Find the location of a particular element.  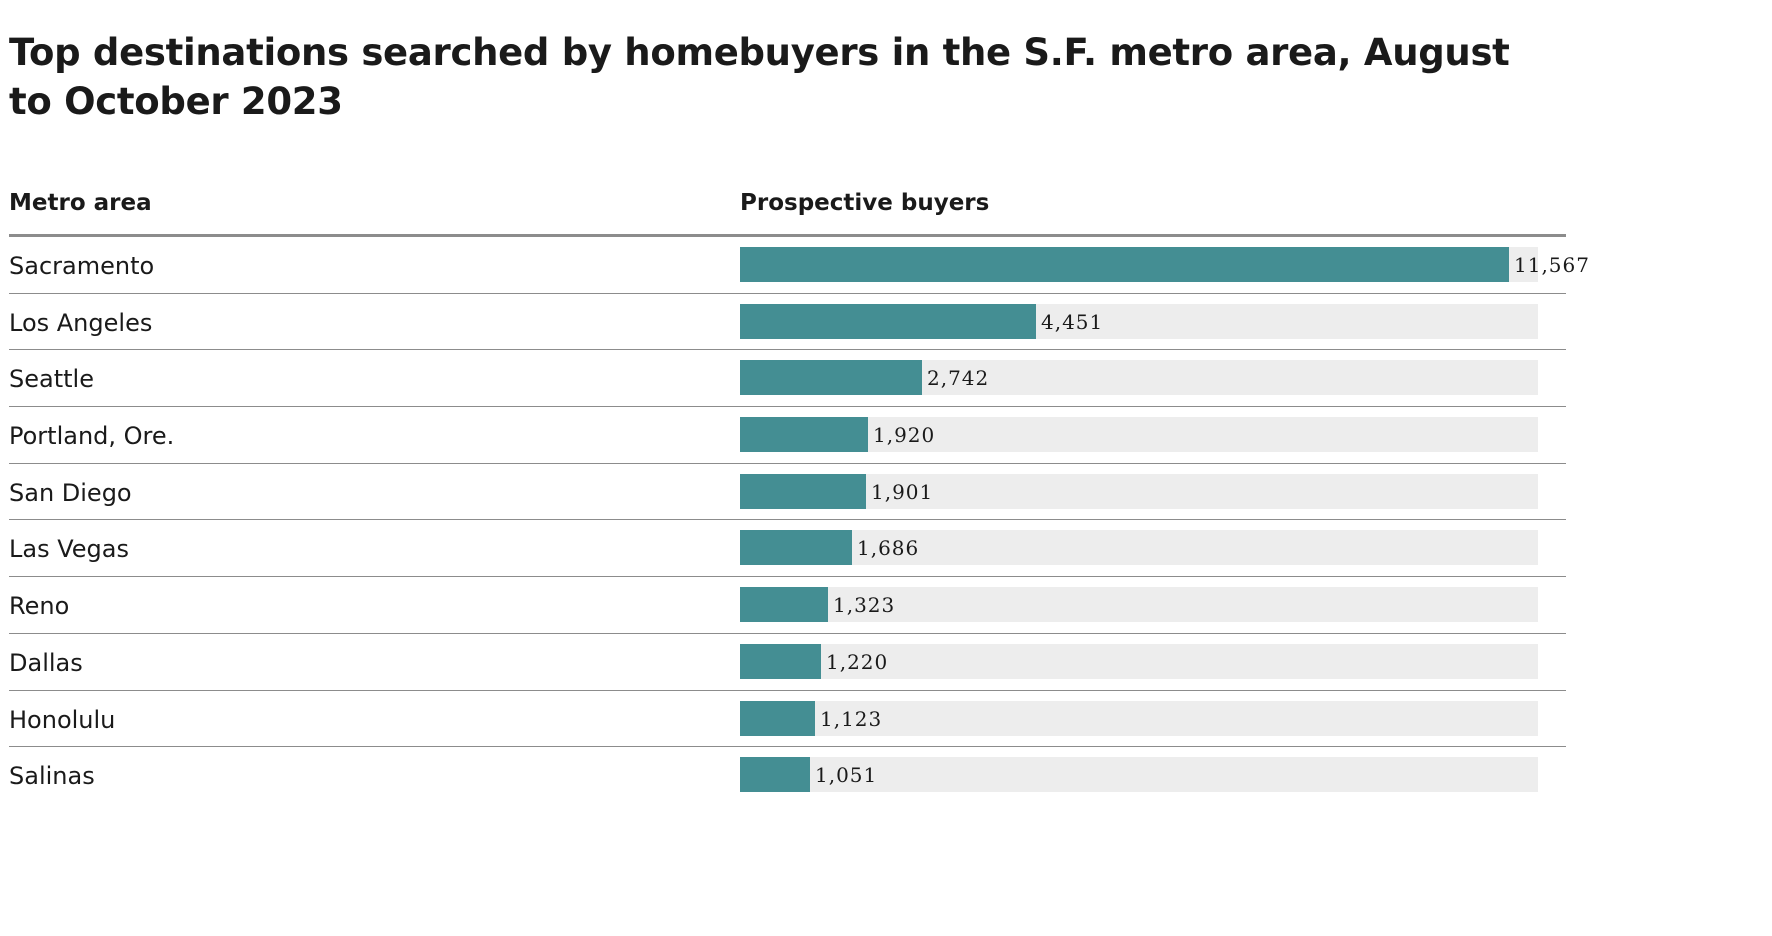

bar-salinas is located at coordinates (775, 775).